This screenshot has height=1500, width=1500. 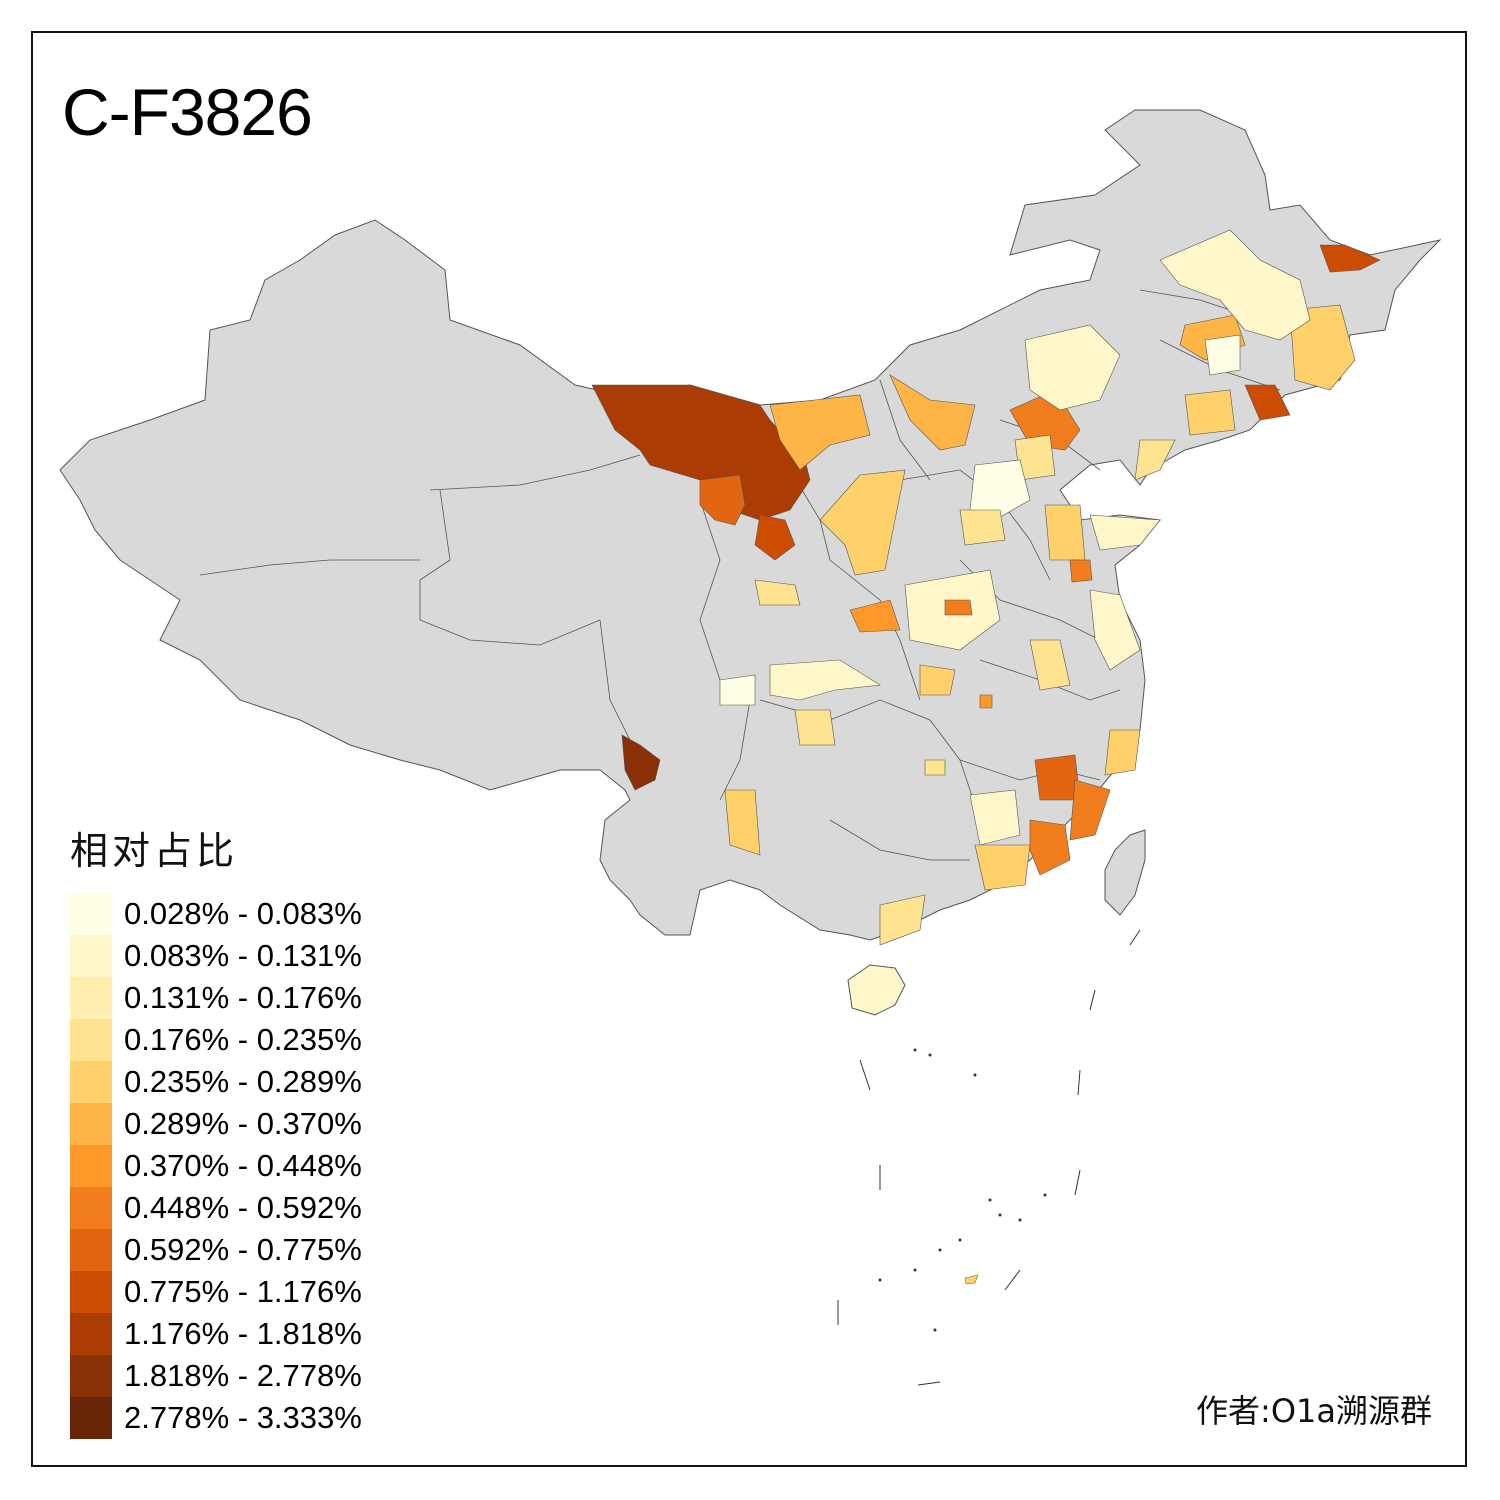 What do you see at coordinates (187, 112) in the screenshot?
I see `map-title: C-F3826` at bounding box center [187, 112].